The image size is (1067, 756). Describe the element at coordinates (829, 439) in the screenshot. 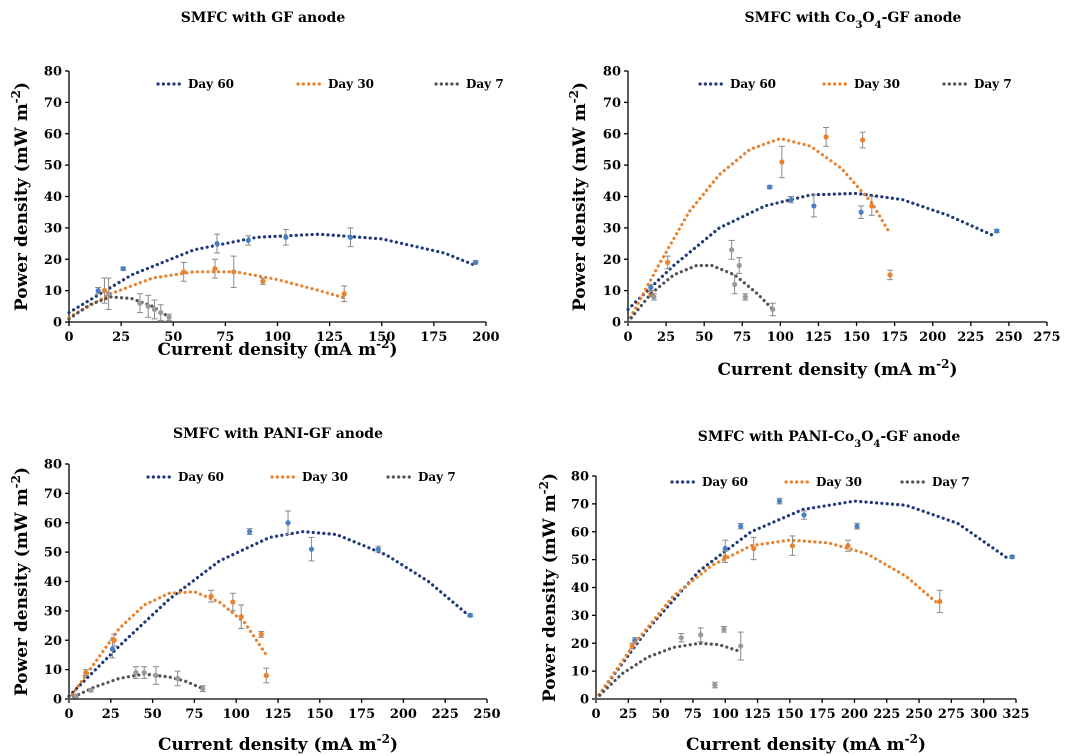

I see `chart-title: SMFC with PANI-Co3O4-GF anode` at that location.